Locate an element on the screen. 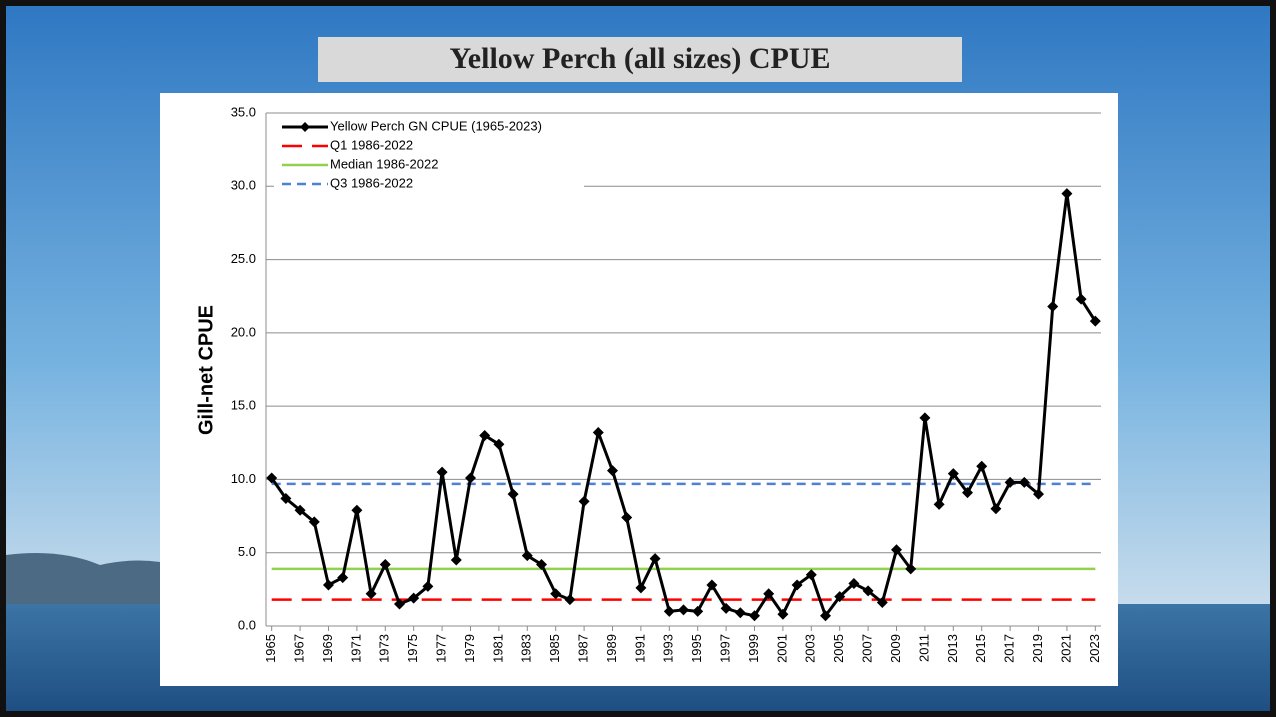  y-tick-label: 30.0 is located at coordinates (243, 185).